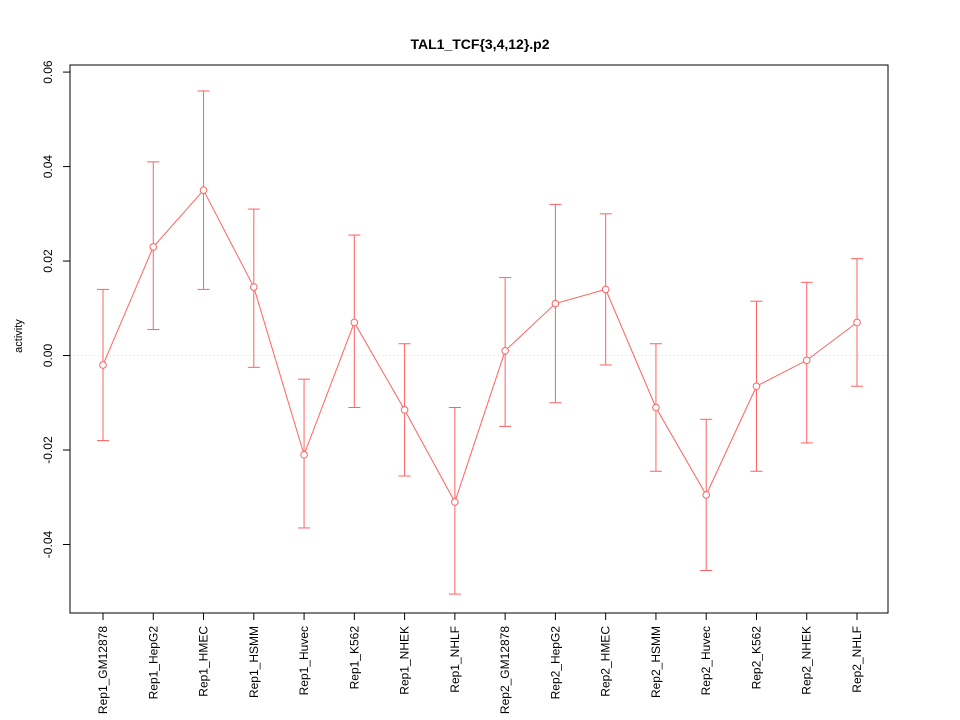  I want to click on y-tick-label: 0.02, so click(48, 261).